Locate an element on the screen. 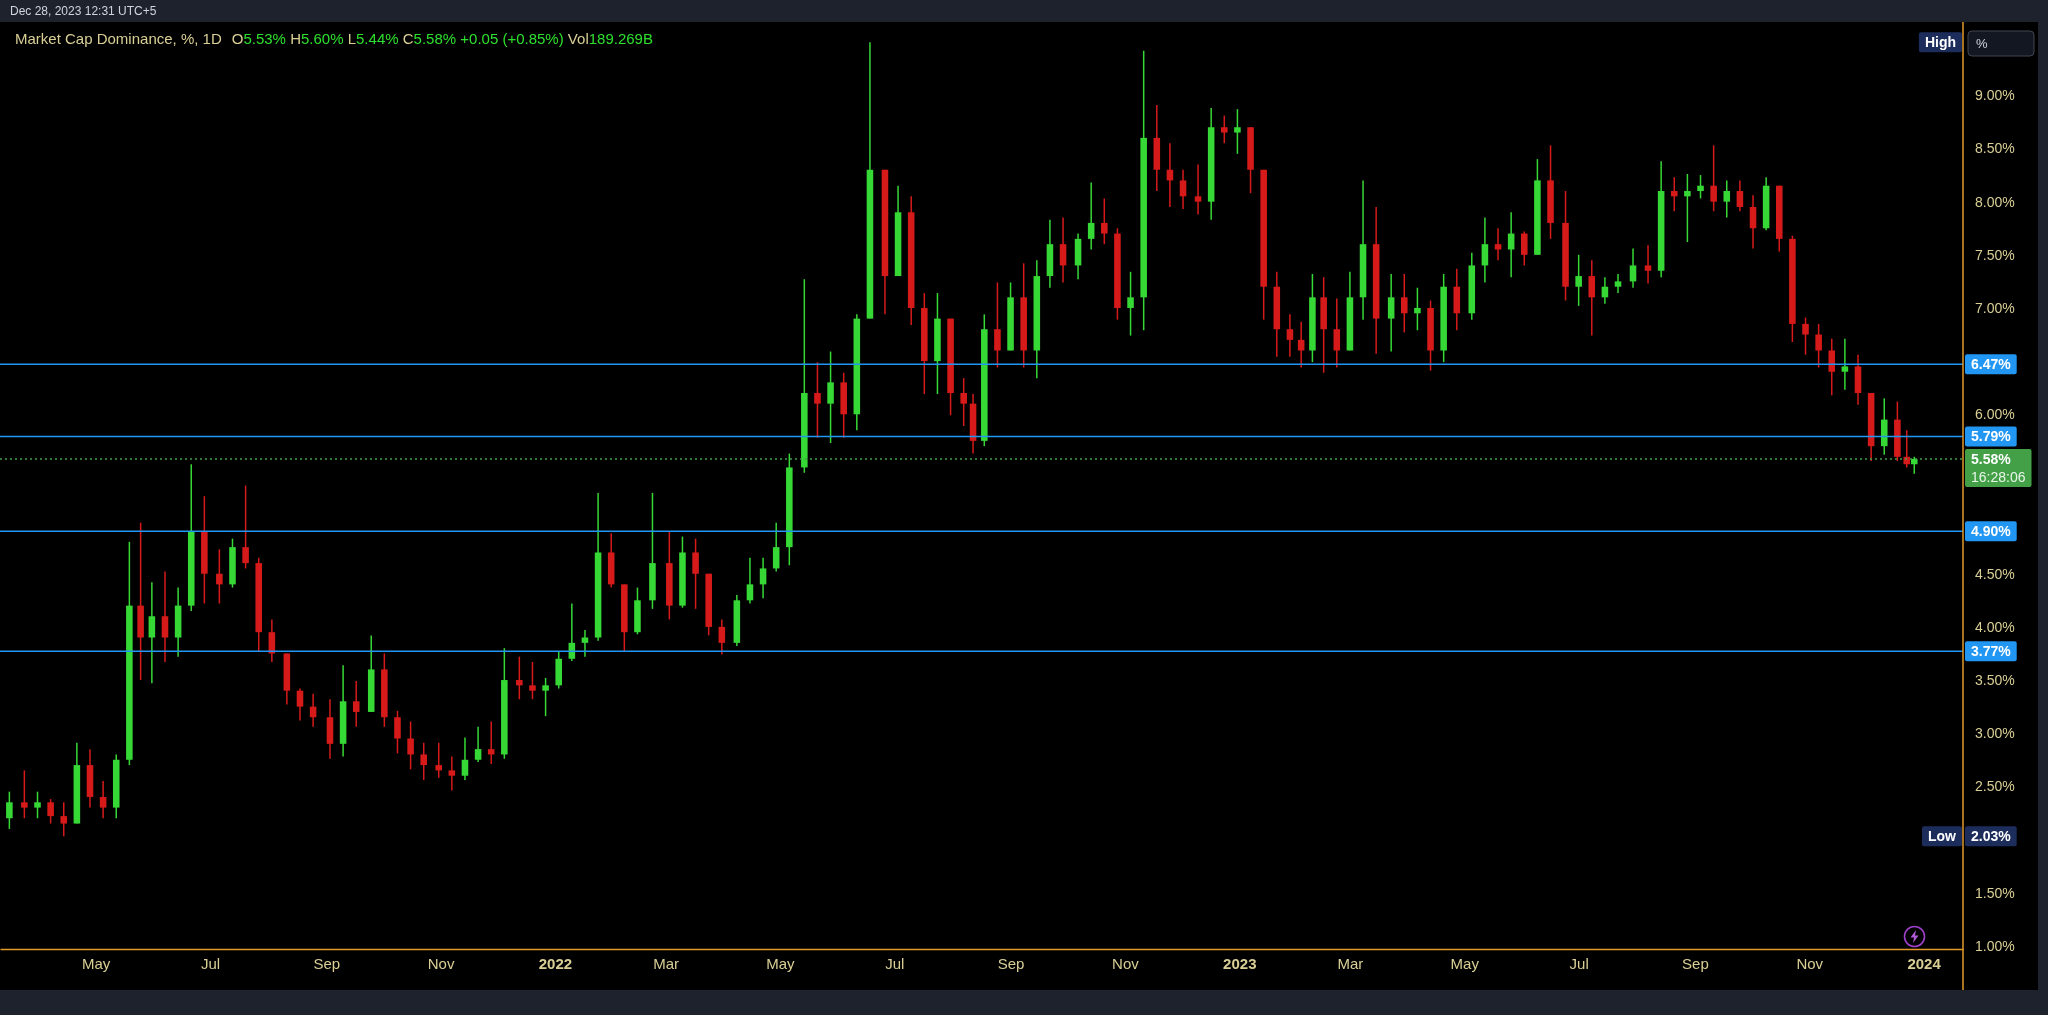 Image resolution: width=2048 pixels, height=1015 pixels. y-tick-label: 7.50% is located at coordinates (1995, 254).